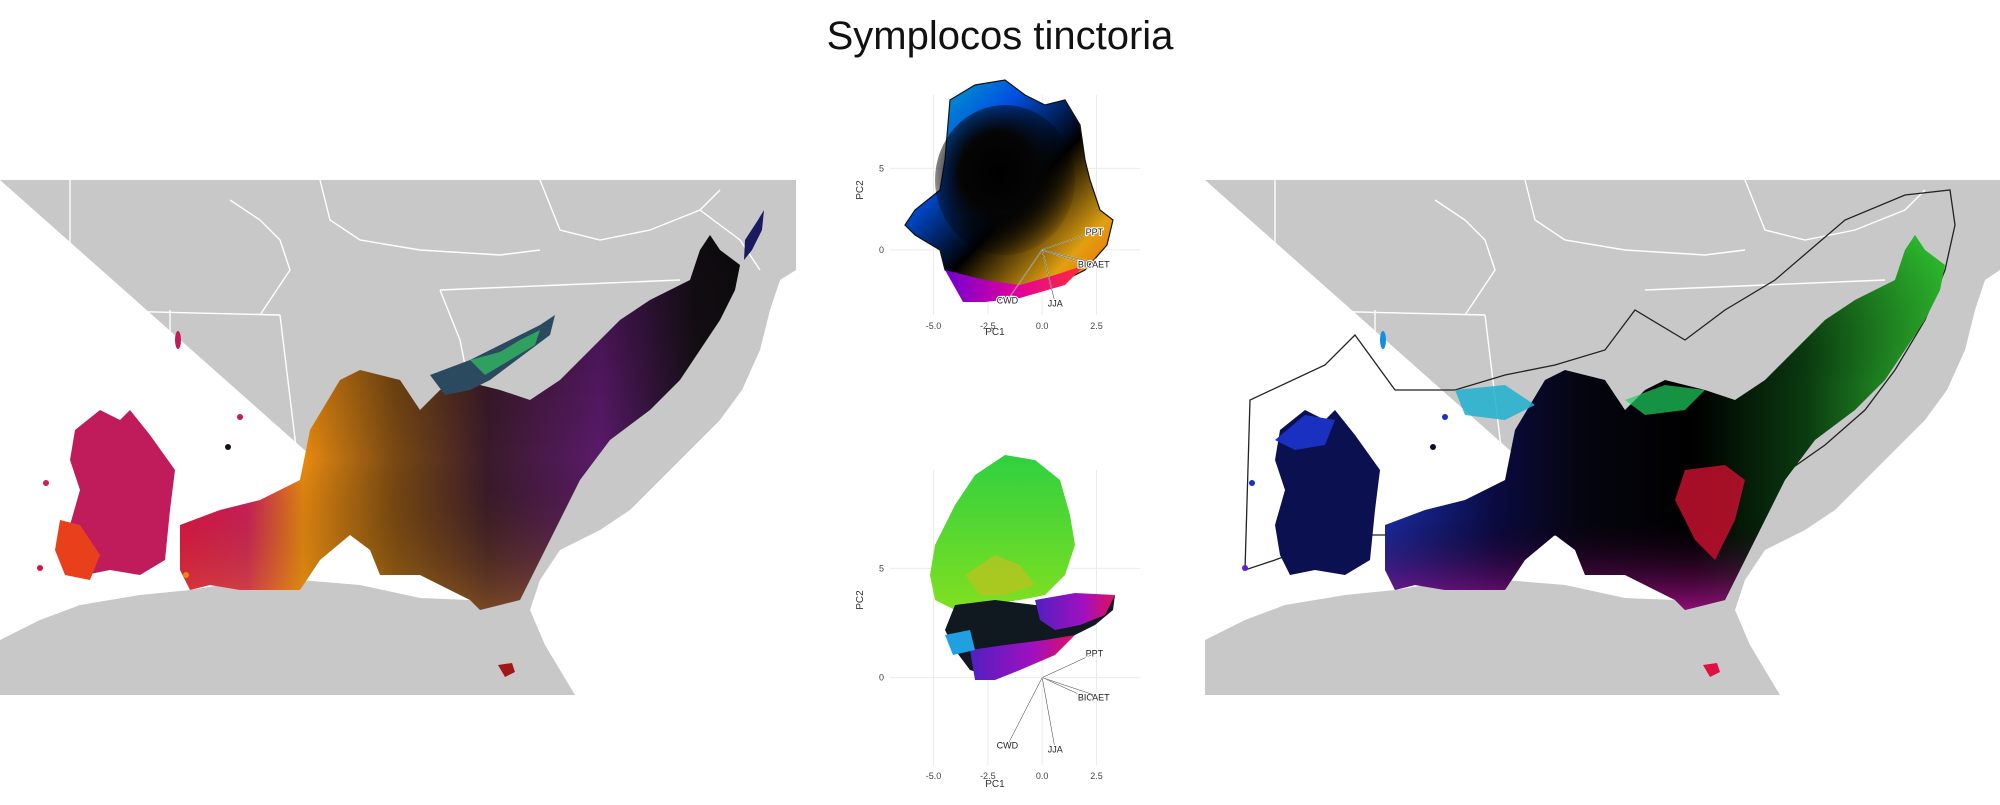 This screenshot has height=805, width=2000. I want to click on pca-top-ticks: -5.0 -2.5 0.0 2.5 5 0, so click(991, 247).